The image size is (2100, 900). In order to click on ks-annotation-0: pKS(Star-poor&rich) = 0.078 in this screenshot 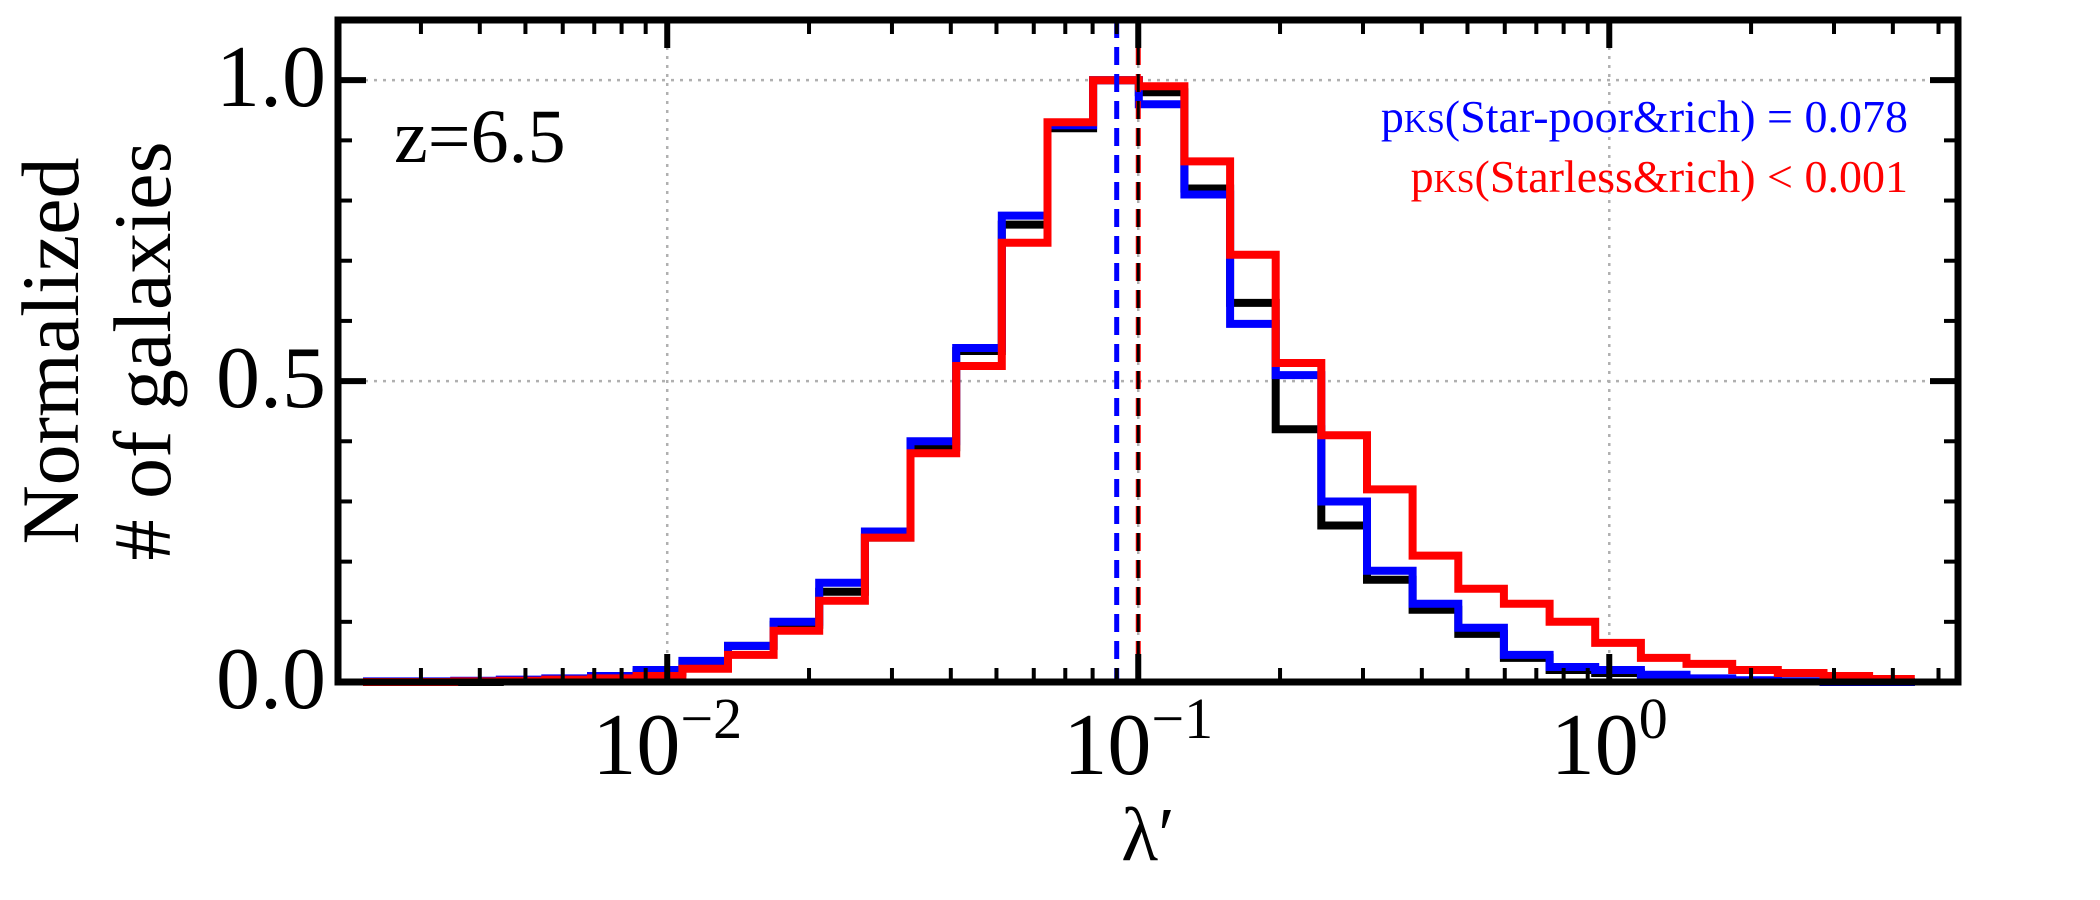, I will do `click(1644, 116)`.